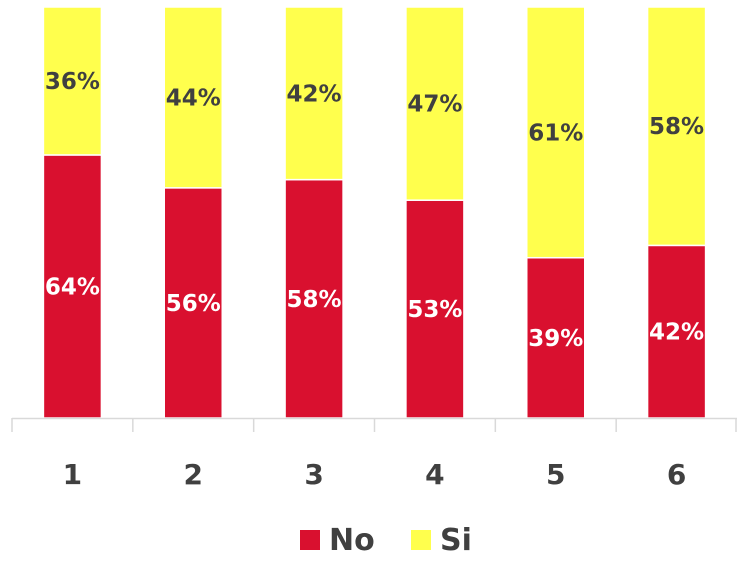 Image resolution: width=737 pixels, height=565 pixels. I want to click on legend-swatch-si, so click(421, 540).